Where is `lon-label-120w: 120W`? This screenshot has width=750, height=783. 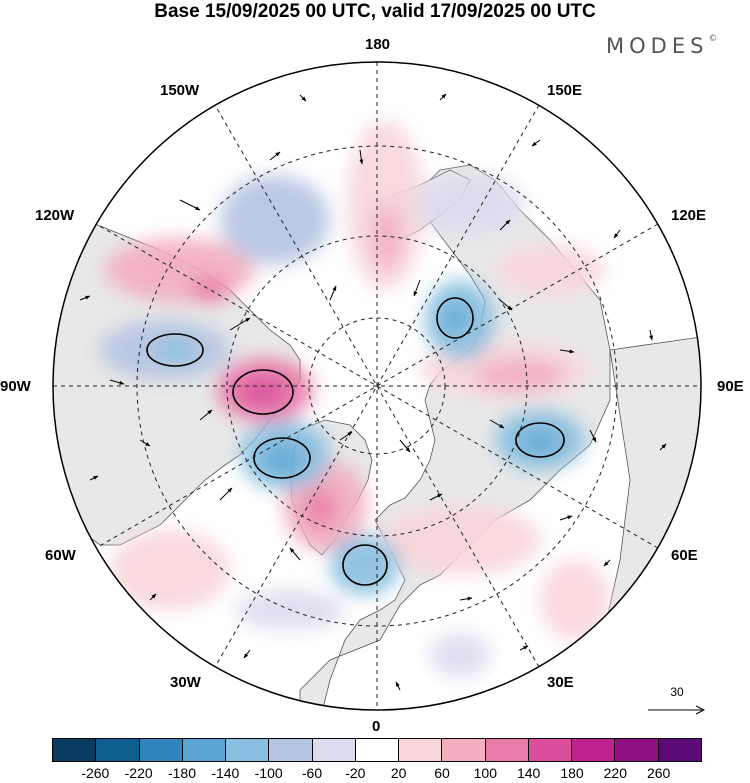 lon-label-120w: 120W is located at coordinates (55, 215).